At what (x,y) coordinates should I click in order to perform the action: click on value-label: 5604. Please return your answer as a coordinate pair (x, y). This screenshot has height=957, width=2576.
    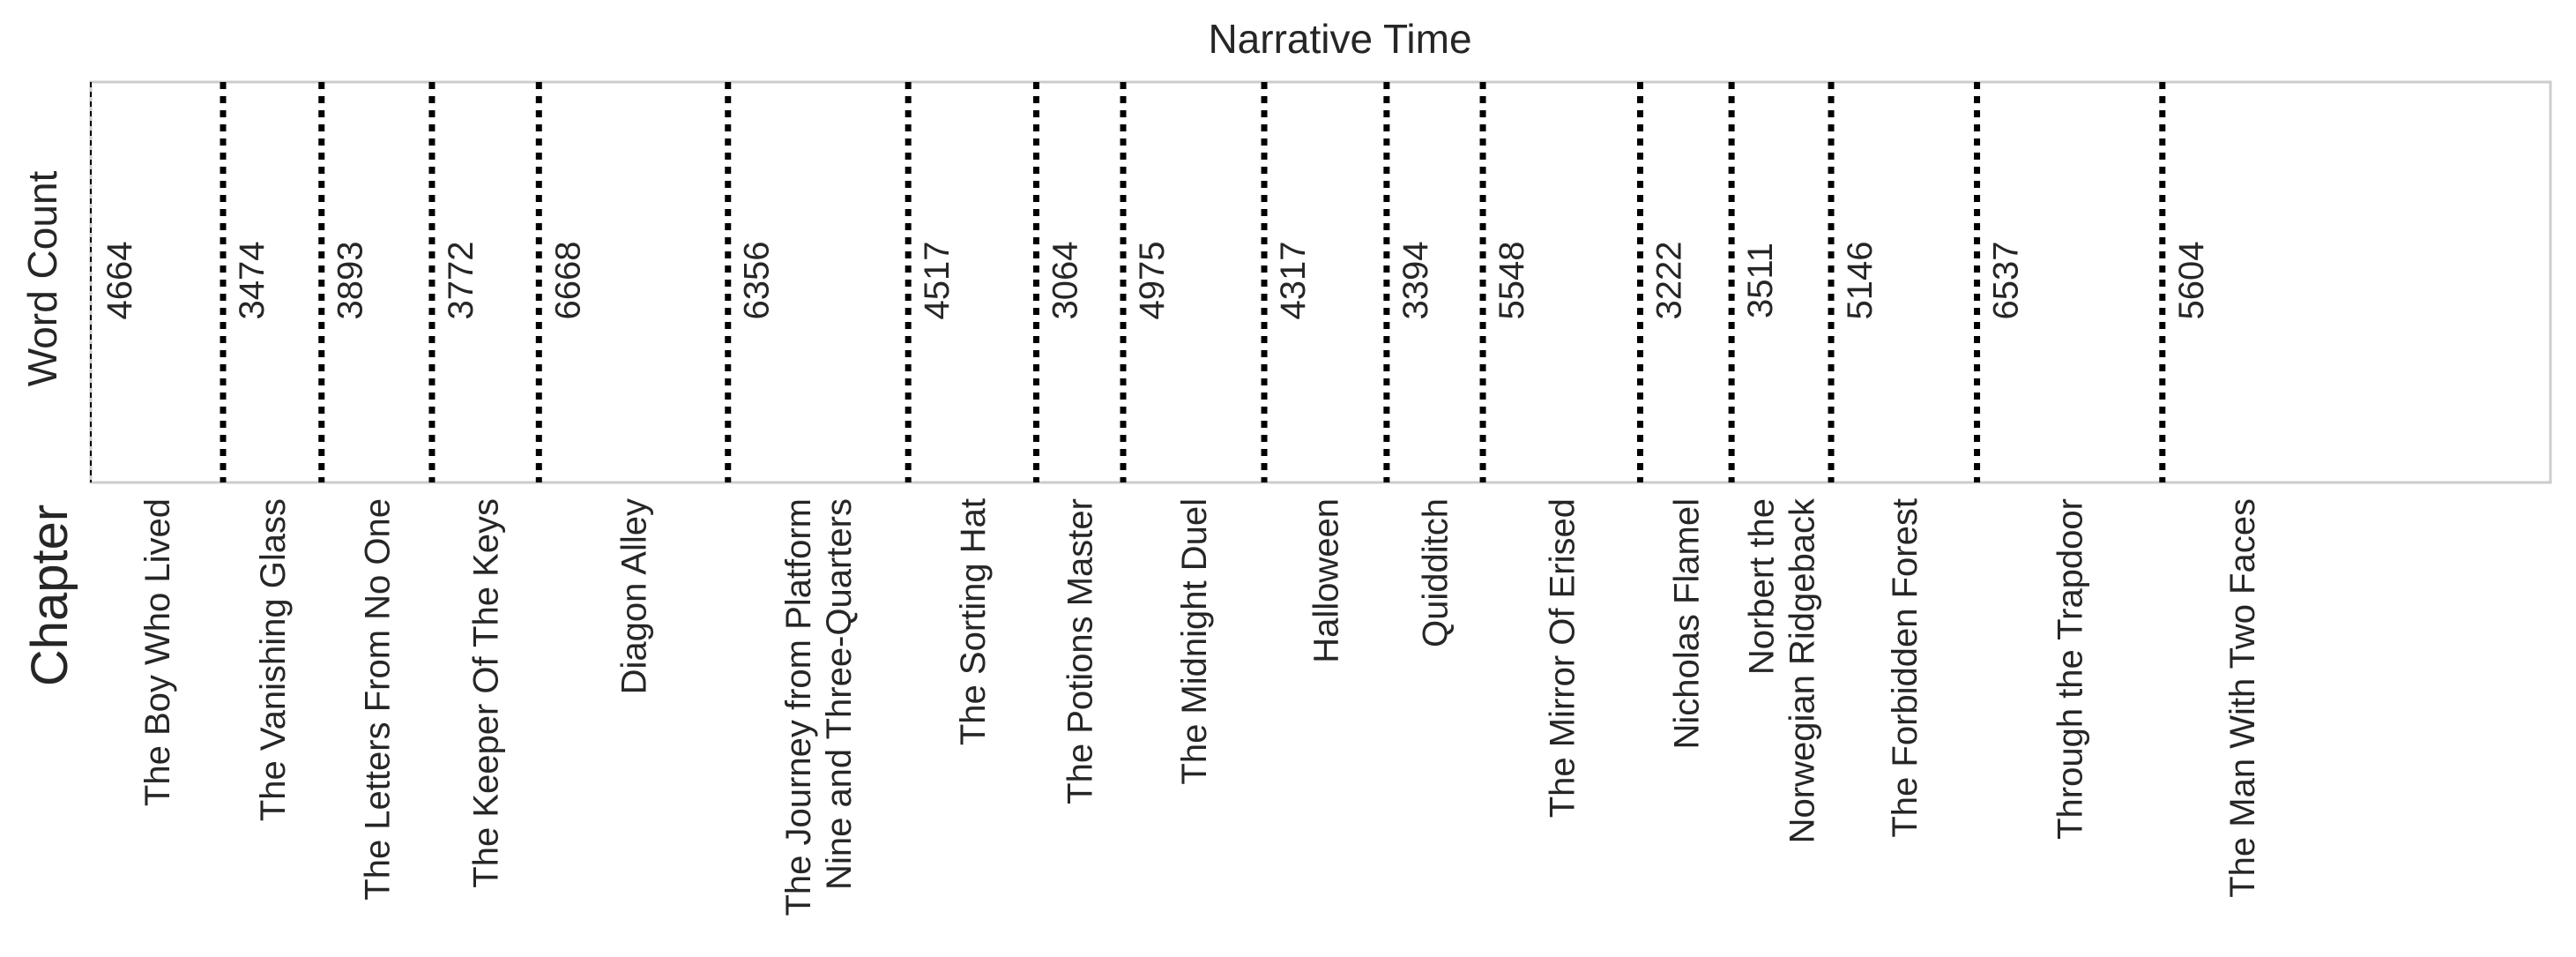
    Looking at the image, I should click on (2191, 281).